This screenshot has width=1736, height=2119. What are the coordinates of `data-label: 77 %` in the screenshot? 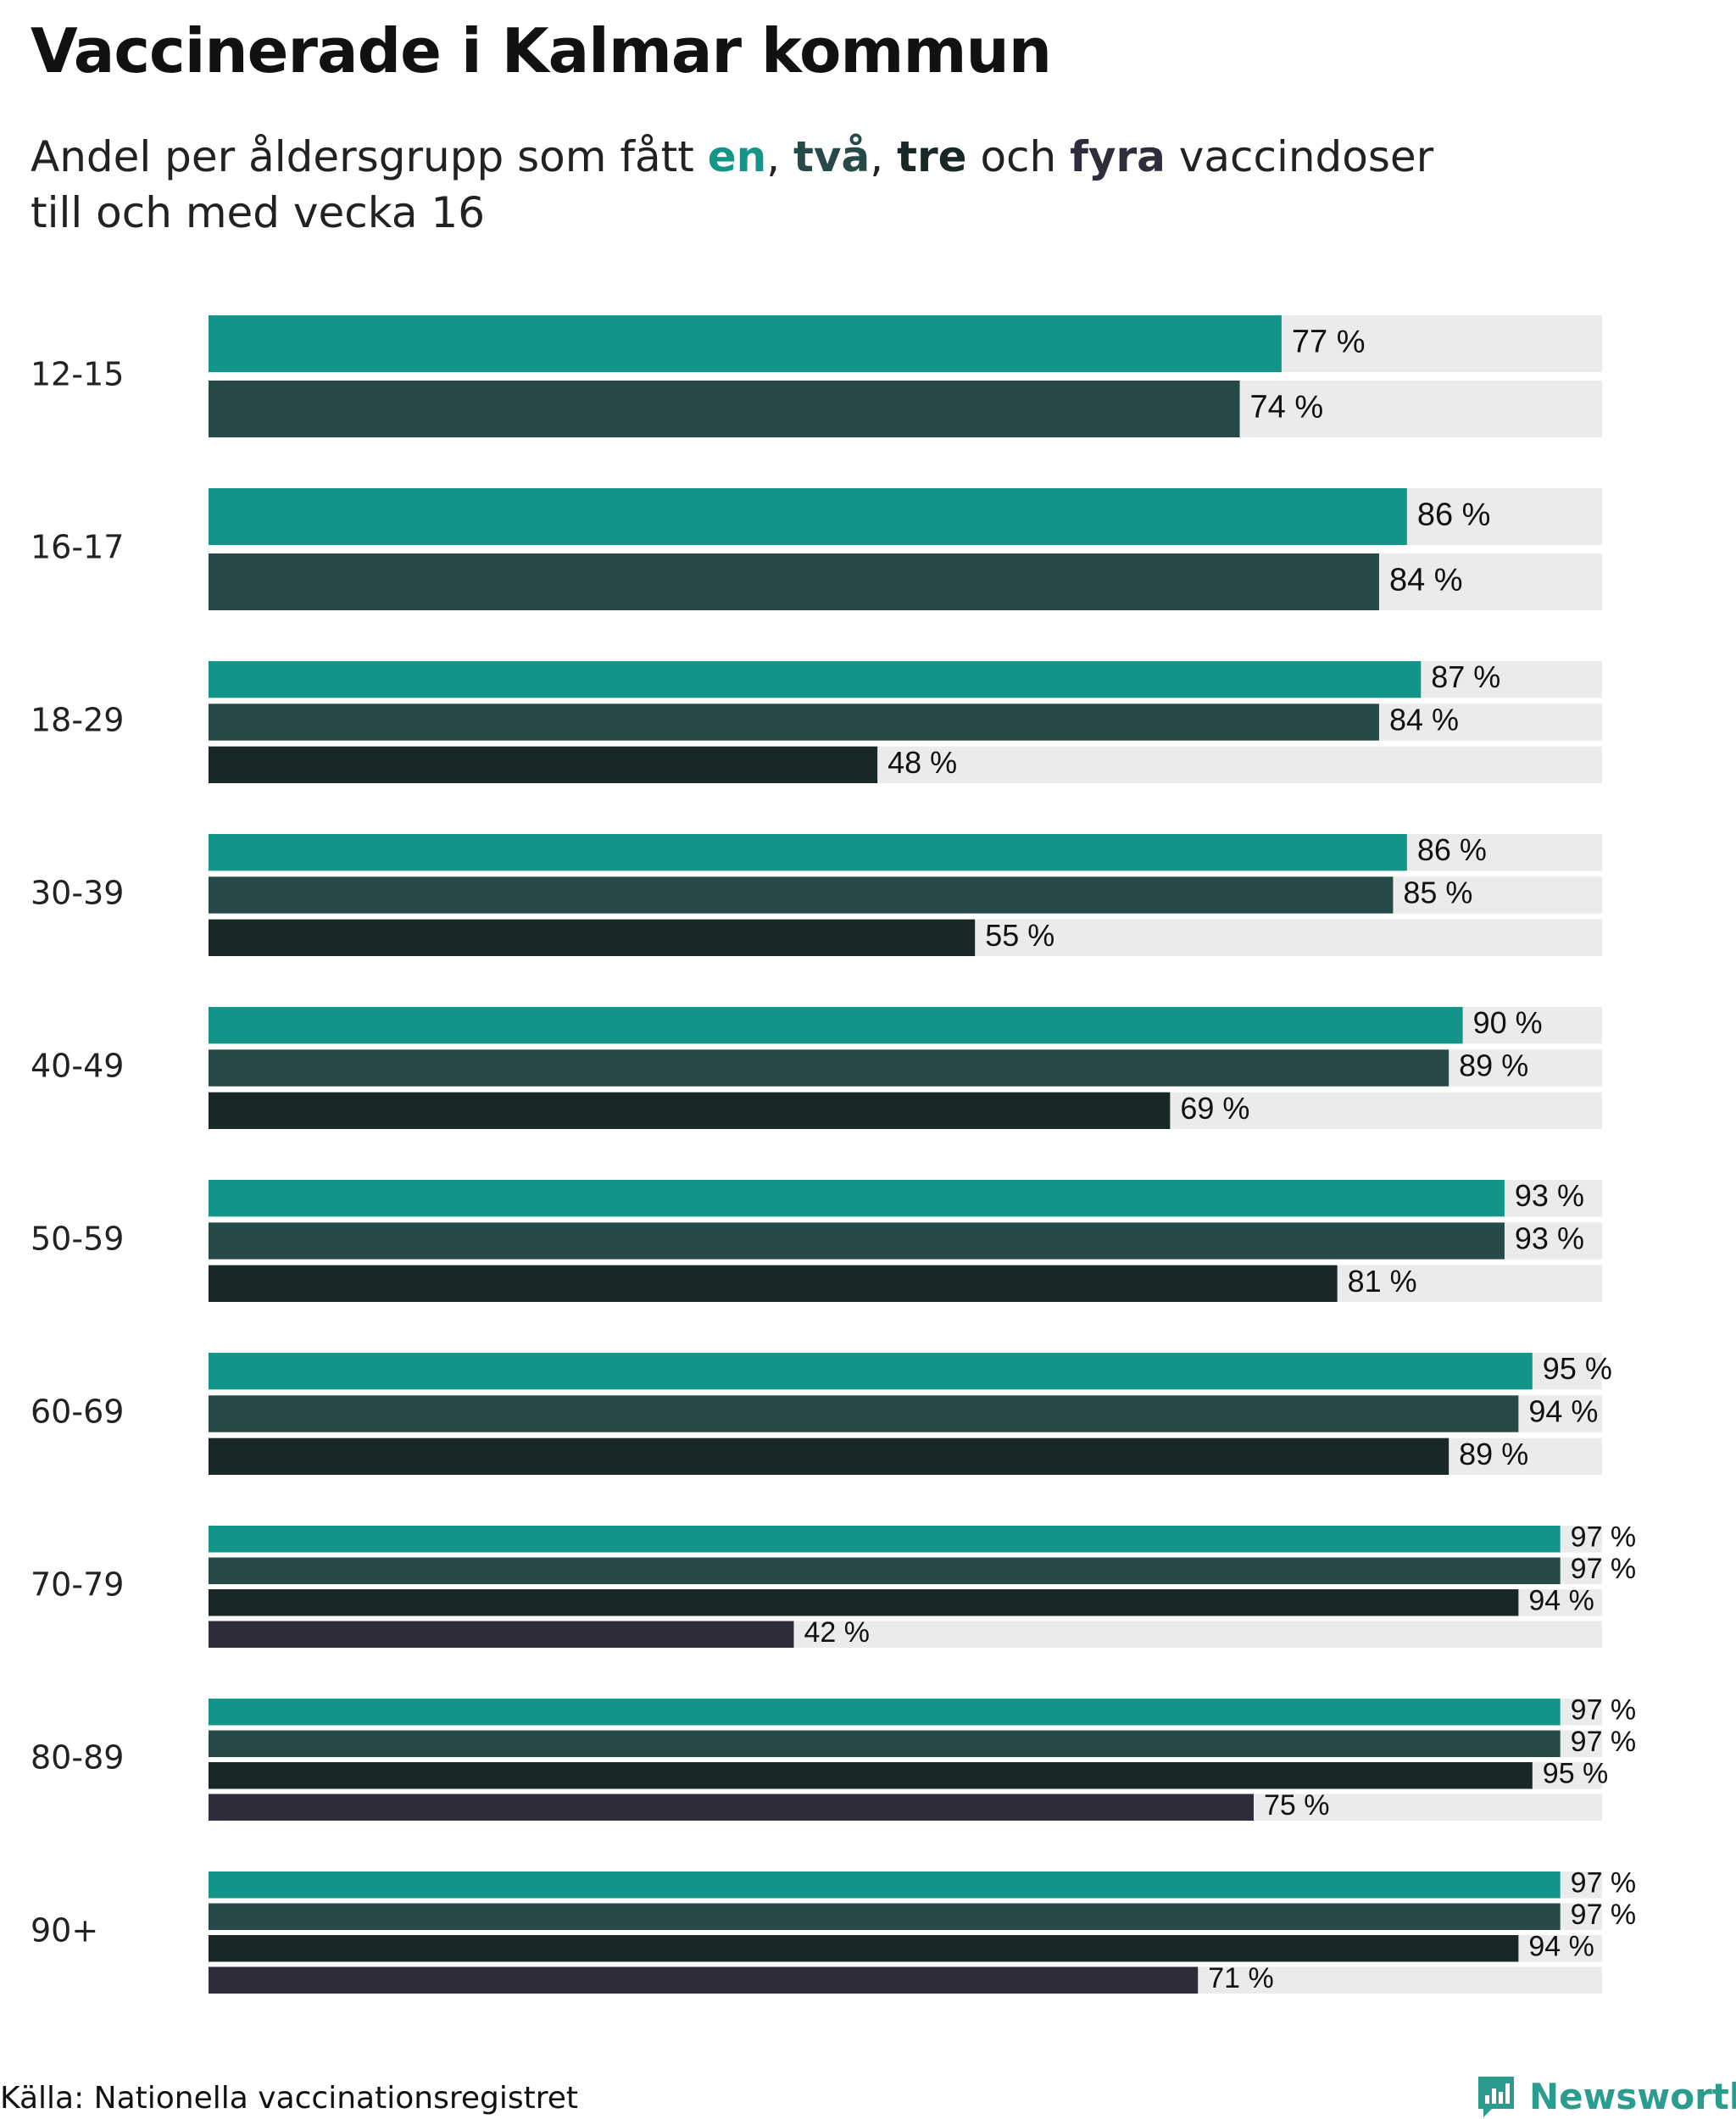 It's located at (1329, 343).